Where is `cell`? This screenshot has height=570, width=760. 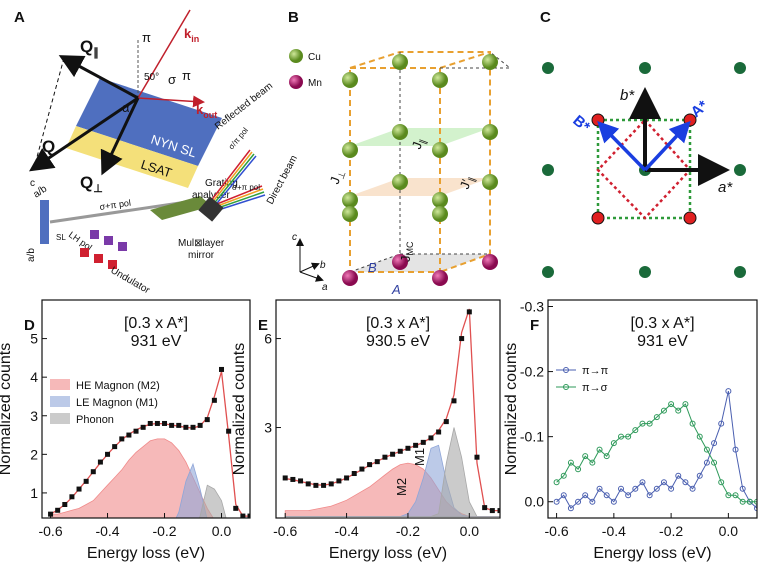
cell is located at coordinates (420, 162).